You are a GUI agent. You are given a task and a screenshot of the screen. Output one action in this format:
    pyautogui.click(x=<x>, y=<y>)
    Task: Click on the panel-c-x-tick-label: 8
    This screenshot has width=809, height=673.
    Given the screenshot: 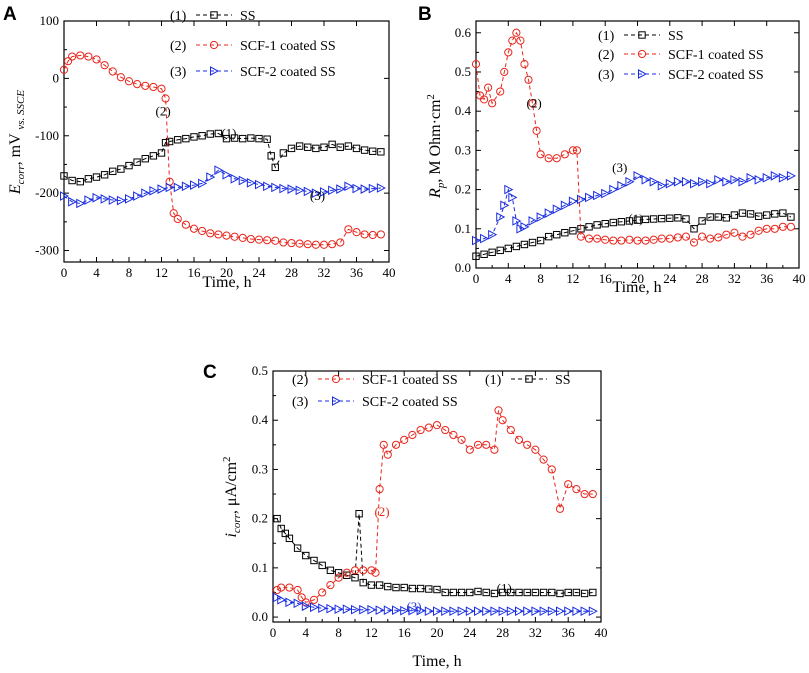 What is the action you would take?
    pyautogui.click(x=338, y=632)
    